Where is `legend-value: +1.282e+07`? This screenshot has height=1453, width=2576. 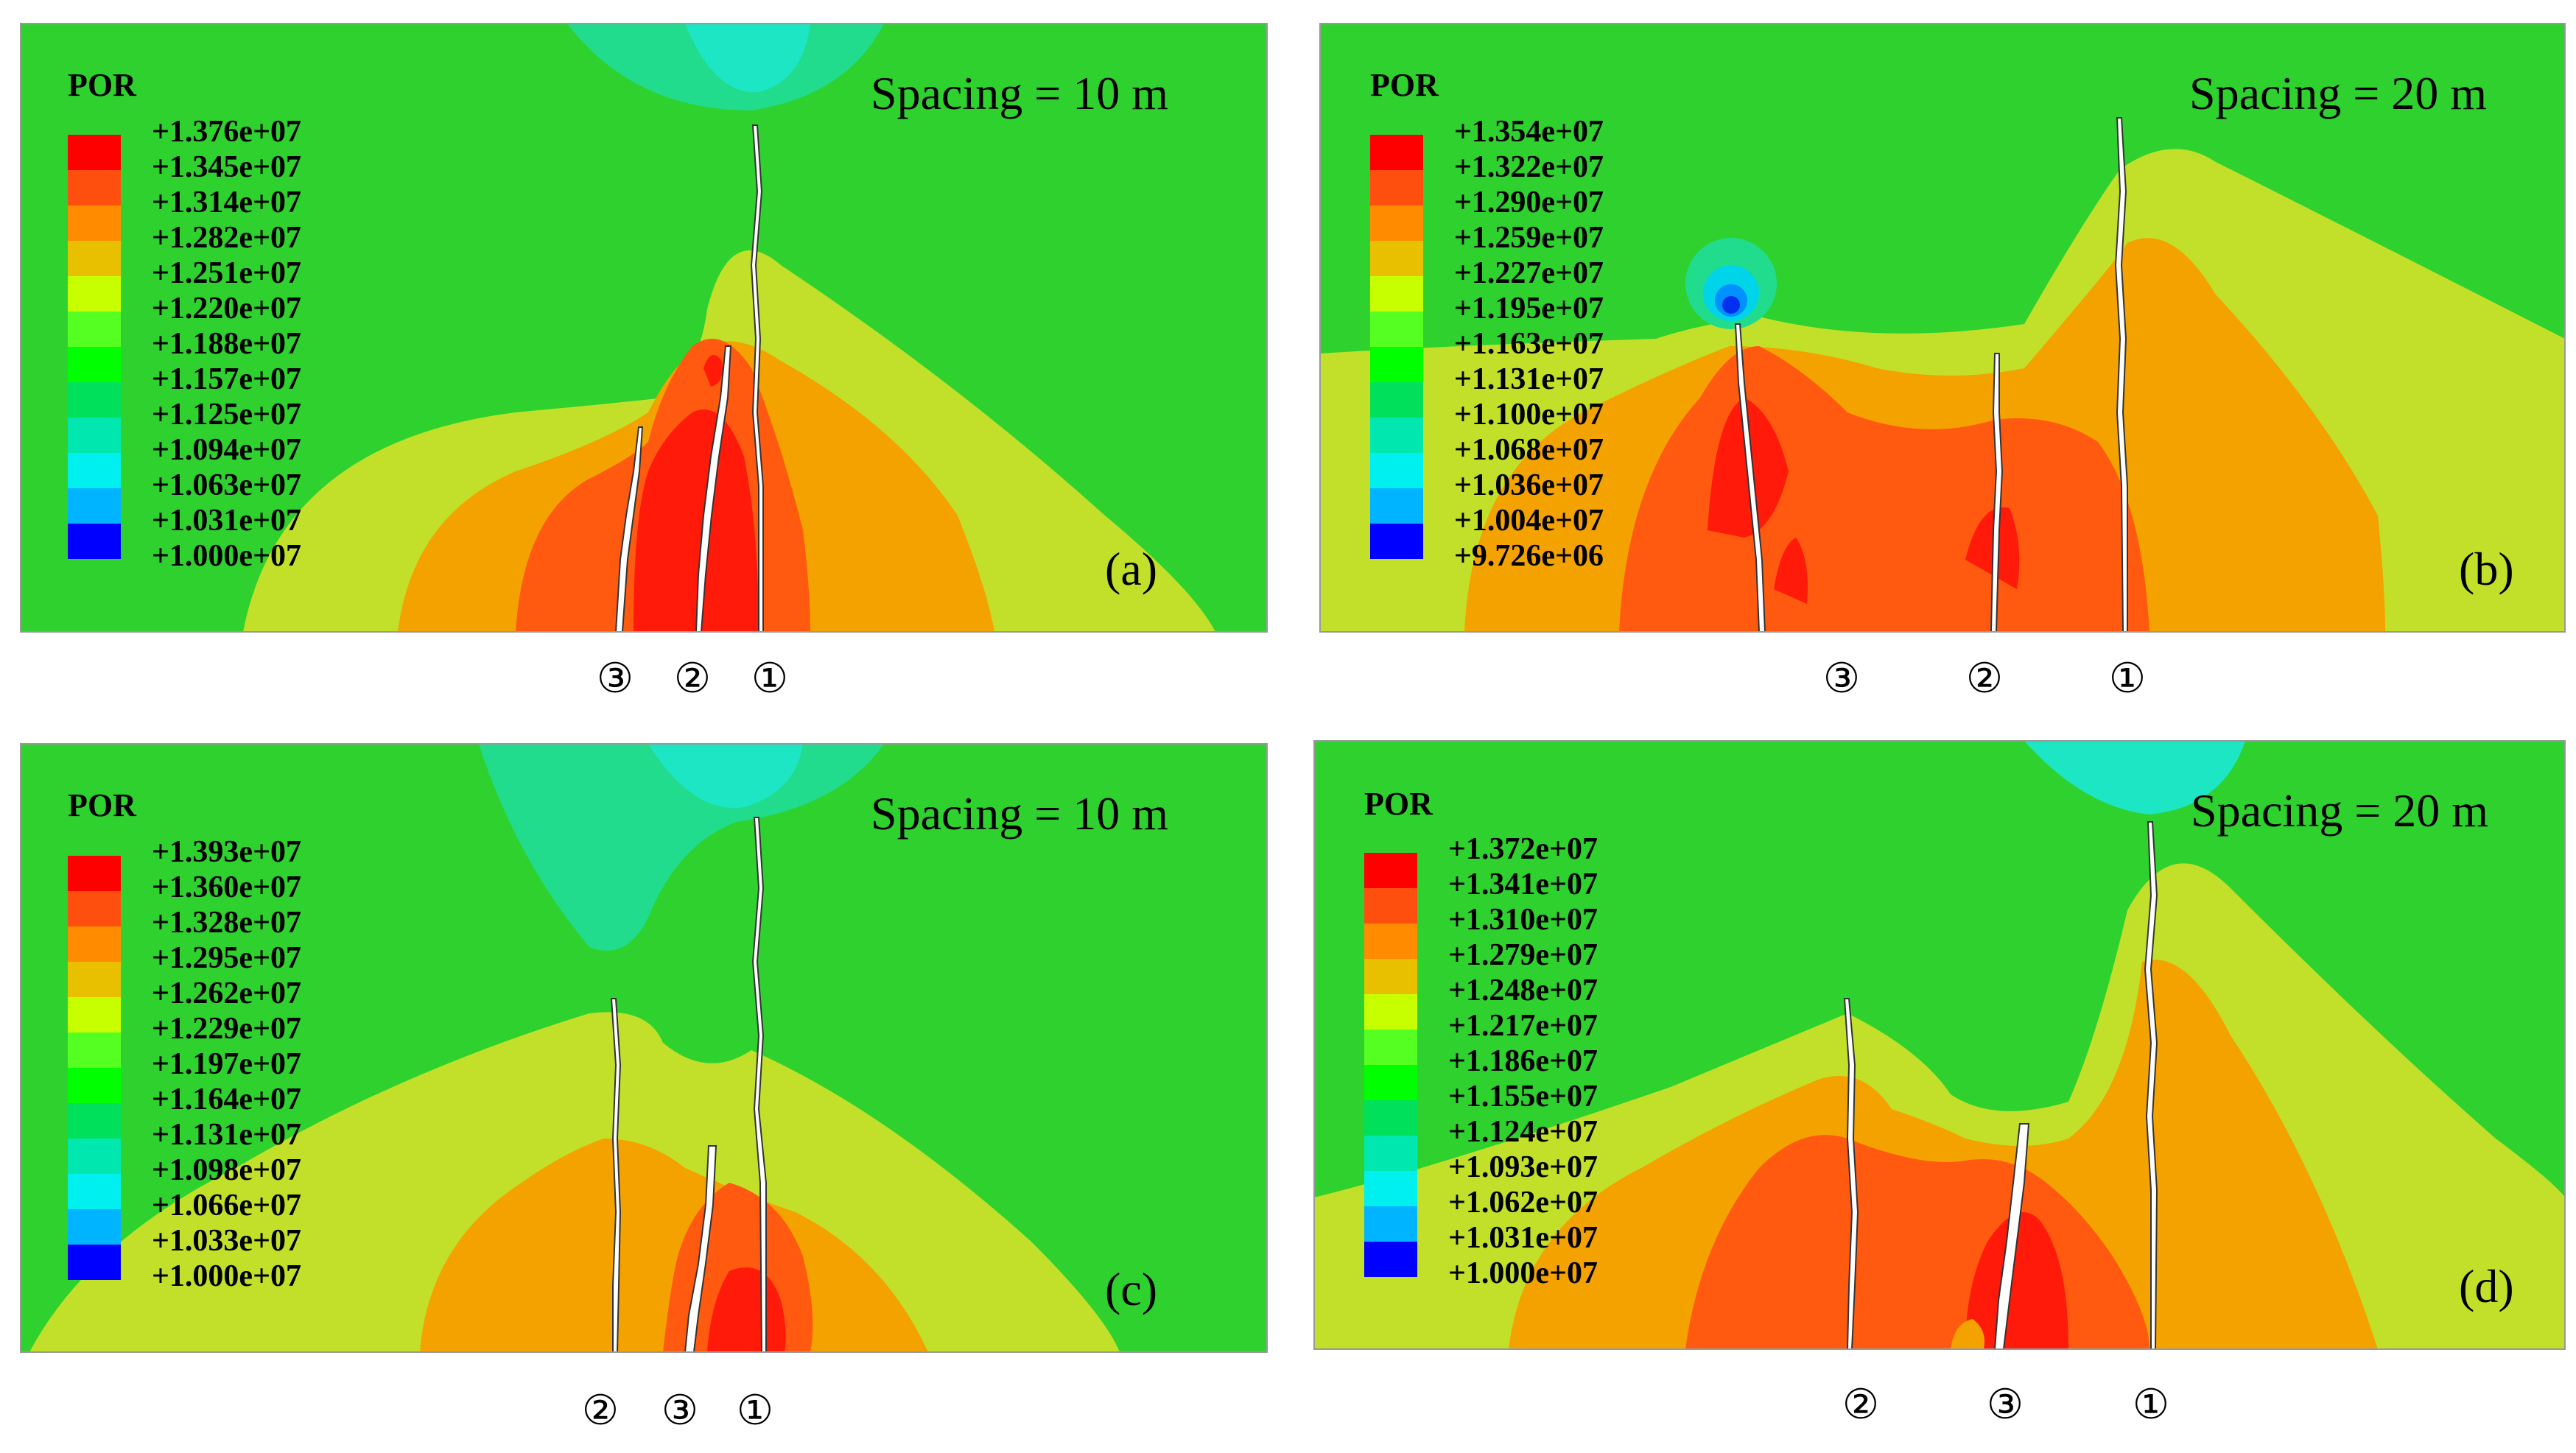
legend-value: +1.282e+07 is located at coordinates (226, 238).